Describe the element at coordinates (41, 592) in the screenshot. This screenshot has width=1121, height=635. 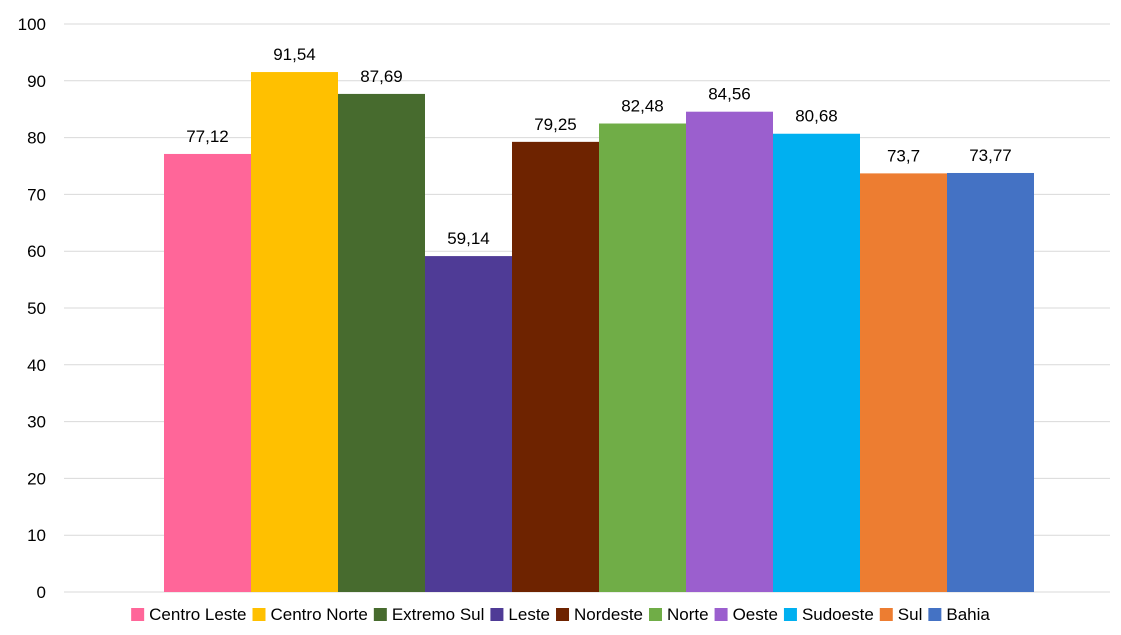
I see `y-tick-label-0: 0` at that location.